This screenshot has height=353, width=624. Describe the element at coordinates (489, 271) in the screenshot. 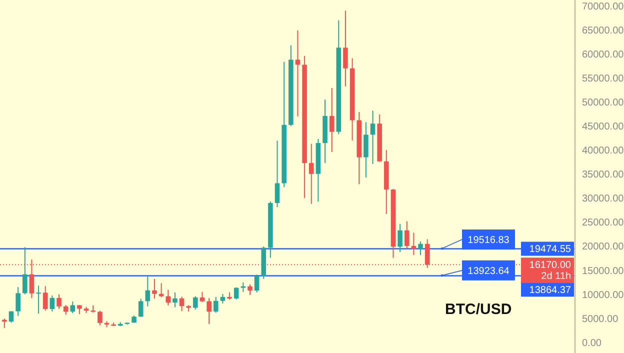

I see `annotation: 13923.64` at that location.